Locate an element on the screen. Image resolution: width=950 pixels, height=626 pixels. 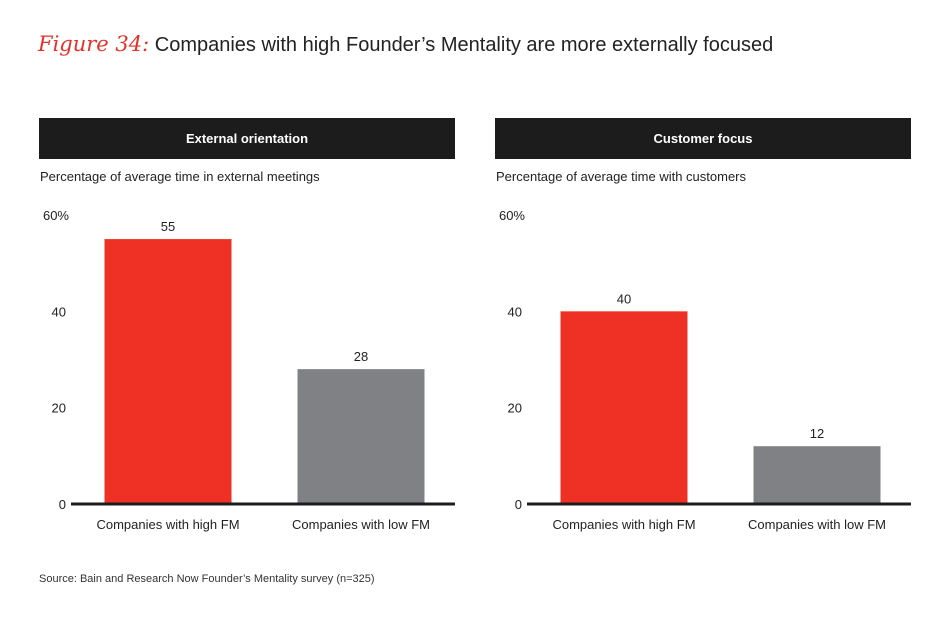
data-label: 12 is located at coordinates (817, 433).